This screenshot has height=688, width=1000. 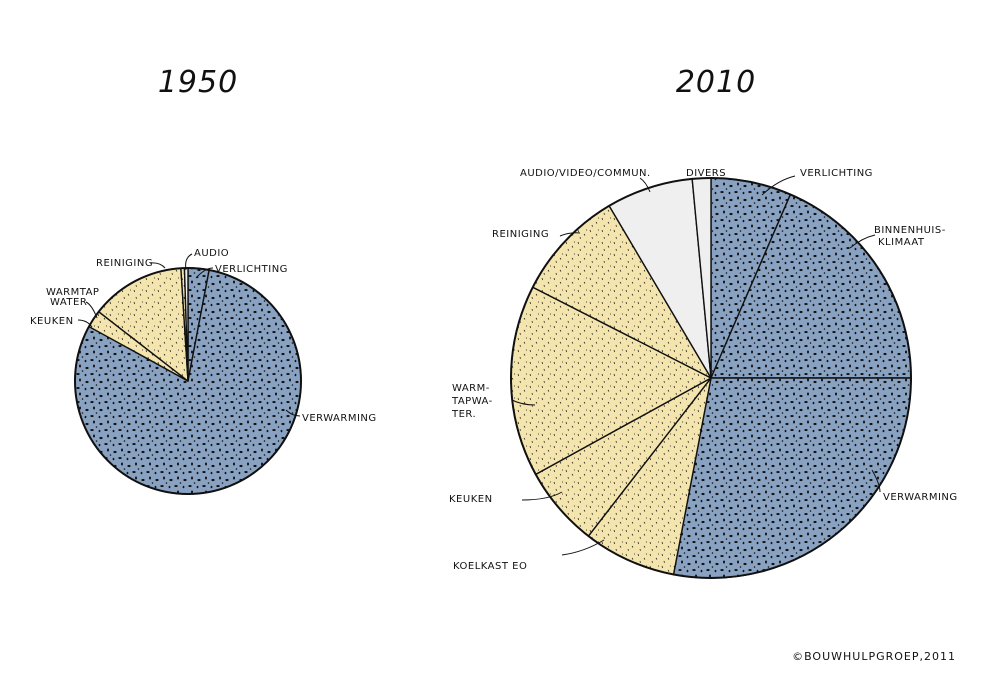 I want to click on pie-1950-slice-reiniging-texture, so click(x=184, y=324).